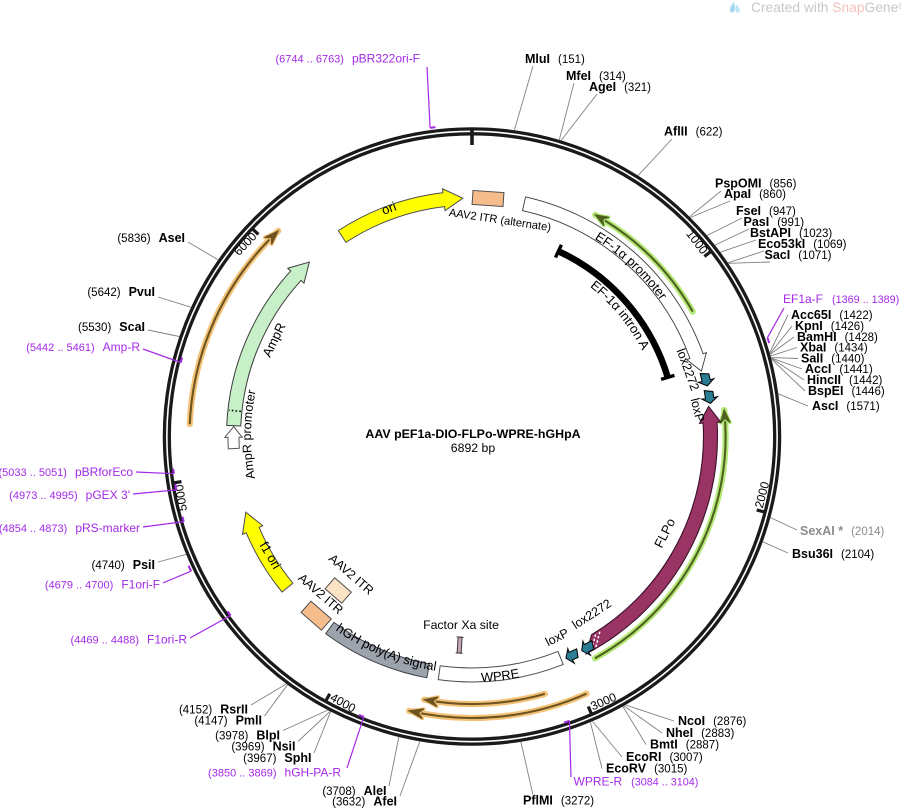 This screenshot has height=809, width=901. What do you see at coordinates (102, 585) in the screenshot?
I see `svg-text:(4679 .. 4700)F1ori-F: (4679 .. 4700) F1ori-F` at bounding box center [102, 585].